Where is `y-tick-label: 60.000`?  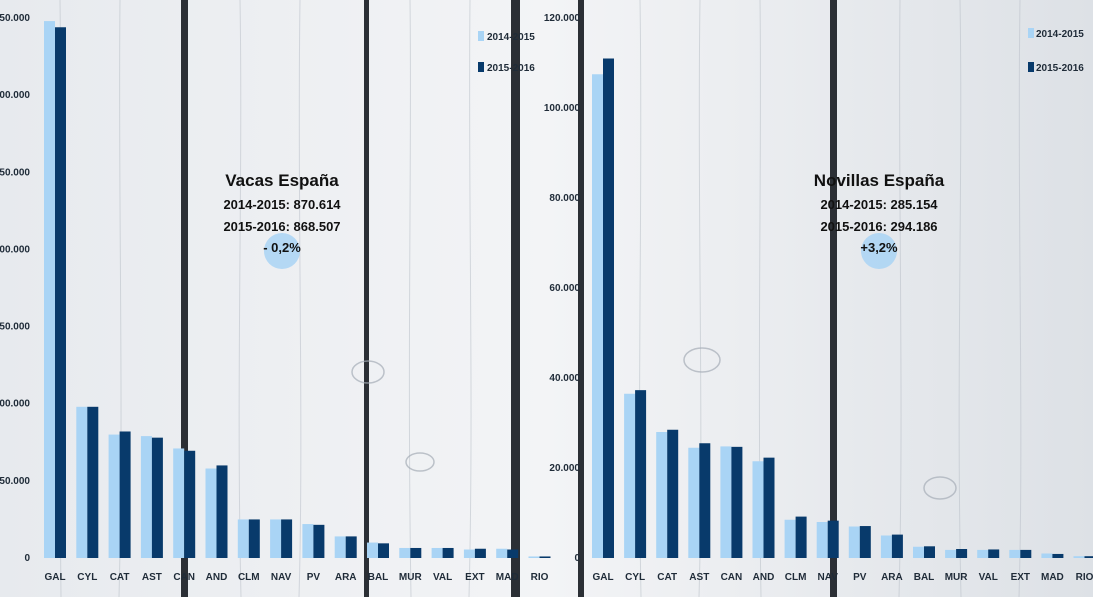
y-tick-label: 60.000 is located at coordinates (564, 288).